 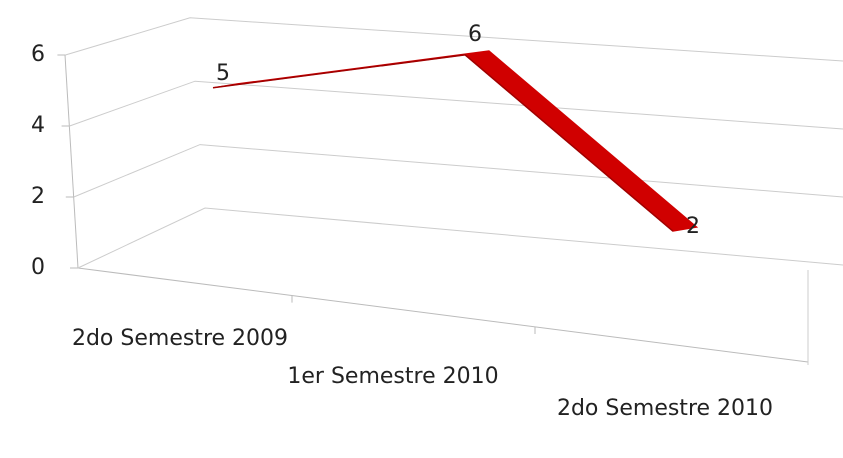 What do you see at coordinates (693, 226) in the screenshot?
I see `data-label: 2` at bounding box center [693, 226].